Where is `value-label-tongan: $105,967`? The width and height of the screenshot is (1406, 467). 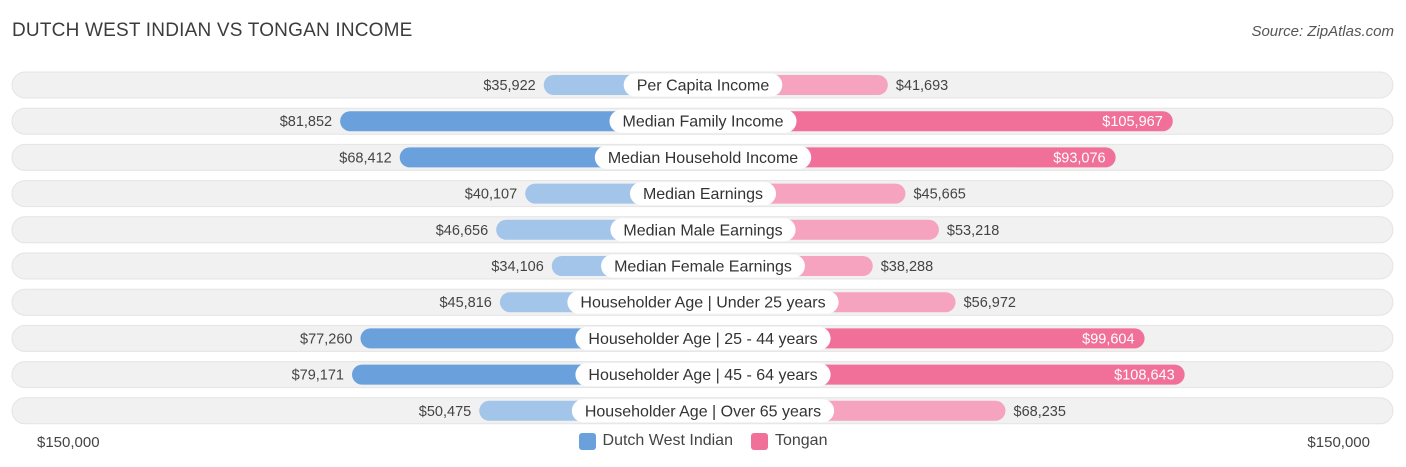
value-label-tongan: $105,967 is located at coordinates (1132, 122).